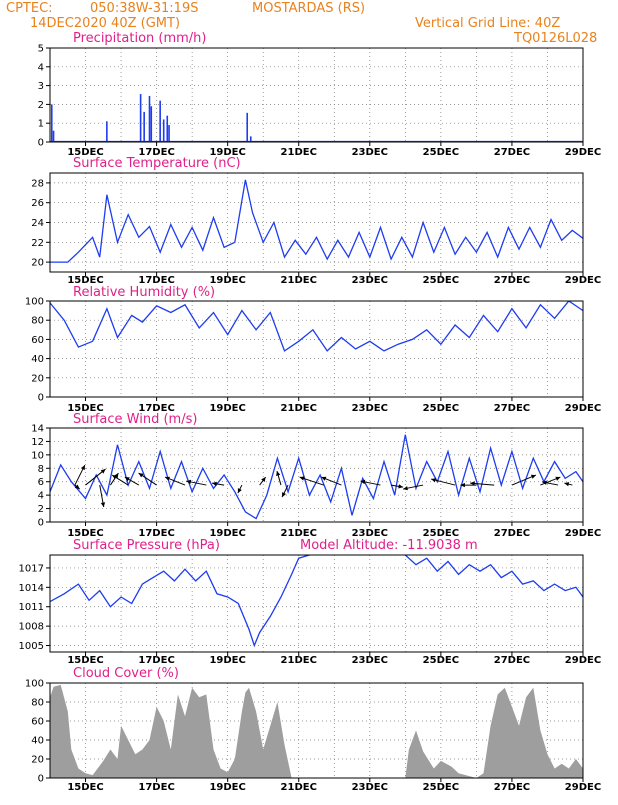 Image resolution: width=618 pixels, height=805 pixels. I want to click on y-tick-label: 80, so click(37, 321).